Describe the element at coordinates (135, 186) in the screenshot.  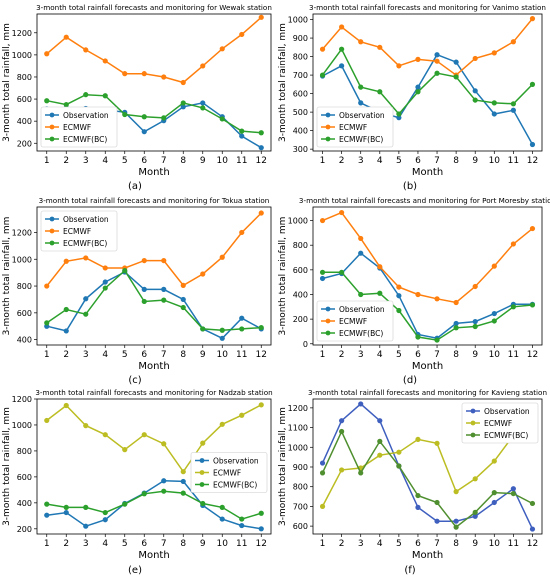
I see `panel-label: (a)` at that location.